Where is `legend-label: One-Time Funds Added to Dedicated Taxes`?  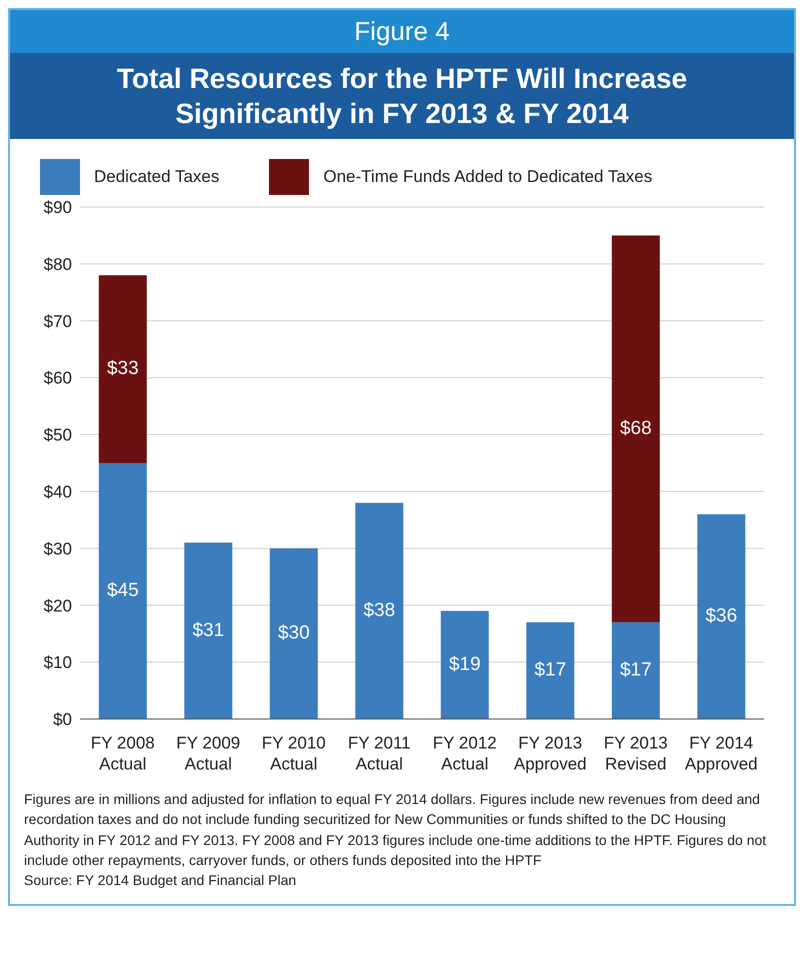
legend-label: One-Time Funds Added to Dedicated Taxes is located at coordinates (487, 177).